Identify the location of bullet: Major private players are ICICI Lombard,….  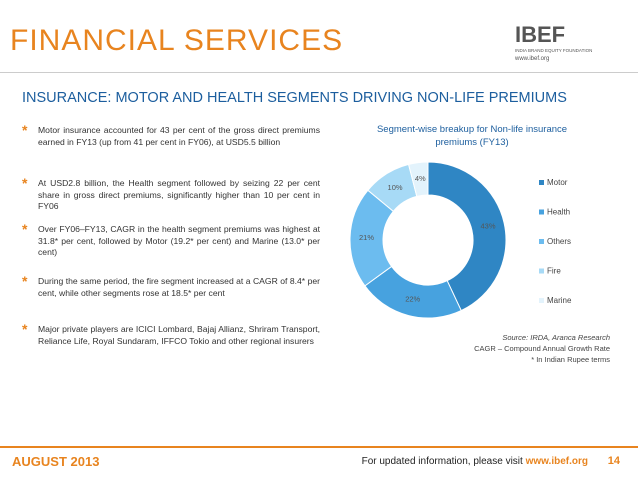
(171, 335).